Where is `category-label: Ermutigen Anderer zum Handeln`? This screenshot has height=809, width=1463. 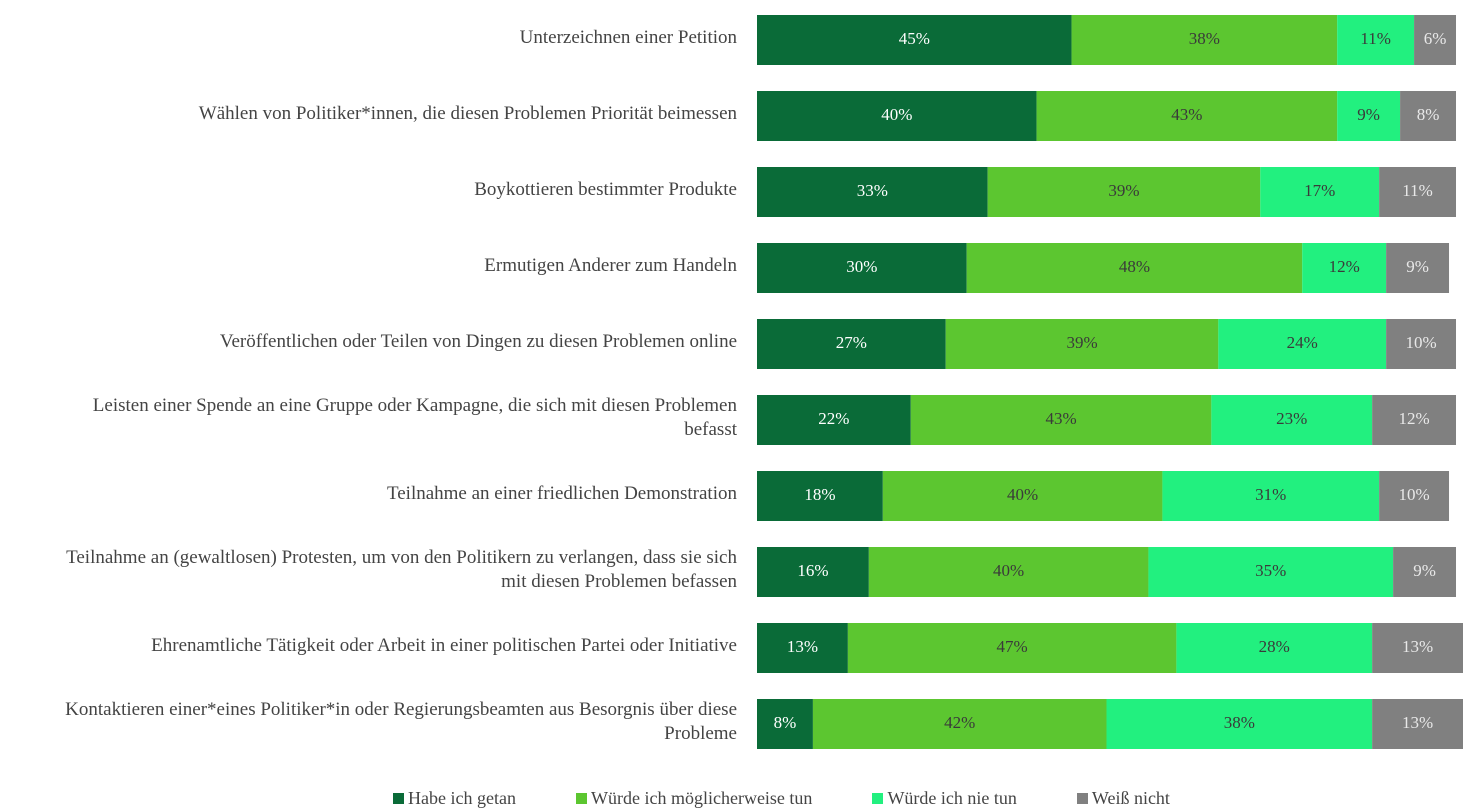 category-label: Ermutigen Anderer zum Handeln is located at coordinates (610, 265).